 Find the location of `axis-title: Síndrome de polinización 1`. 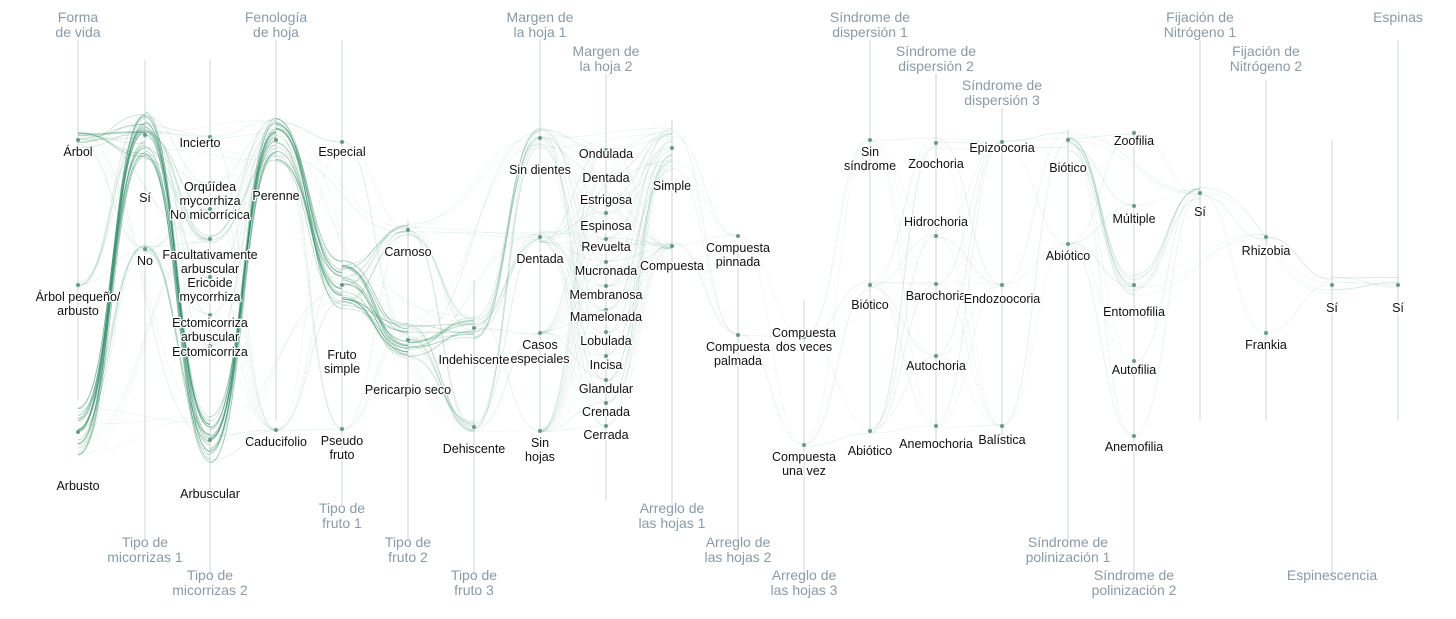

axis-title: Síndrome de polinización 1 is located at coordinates (1068, 549).